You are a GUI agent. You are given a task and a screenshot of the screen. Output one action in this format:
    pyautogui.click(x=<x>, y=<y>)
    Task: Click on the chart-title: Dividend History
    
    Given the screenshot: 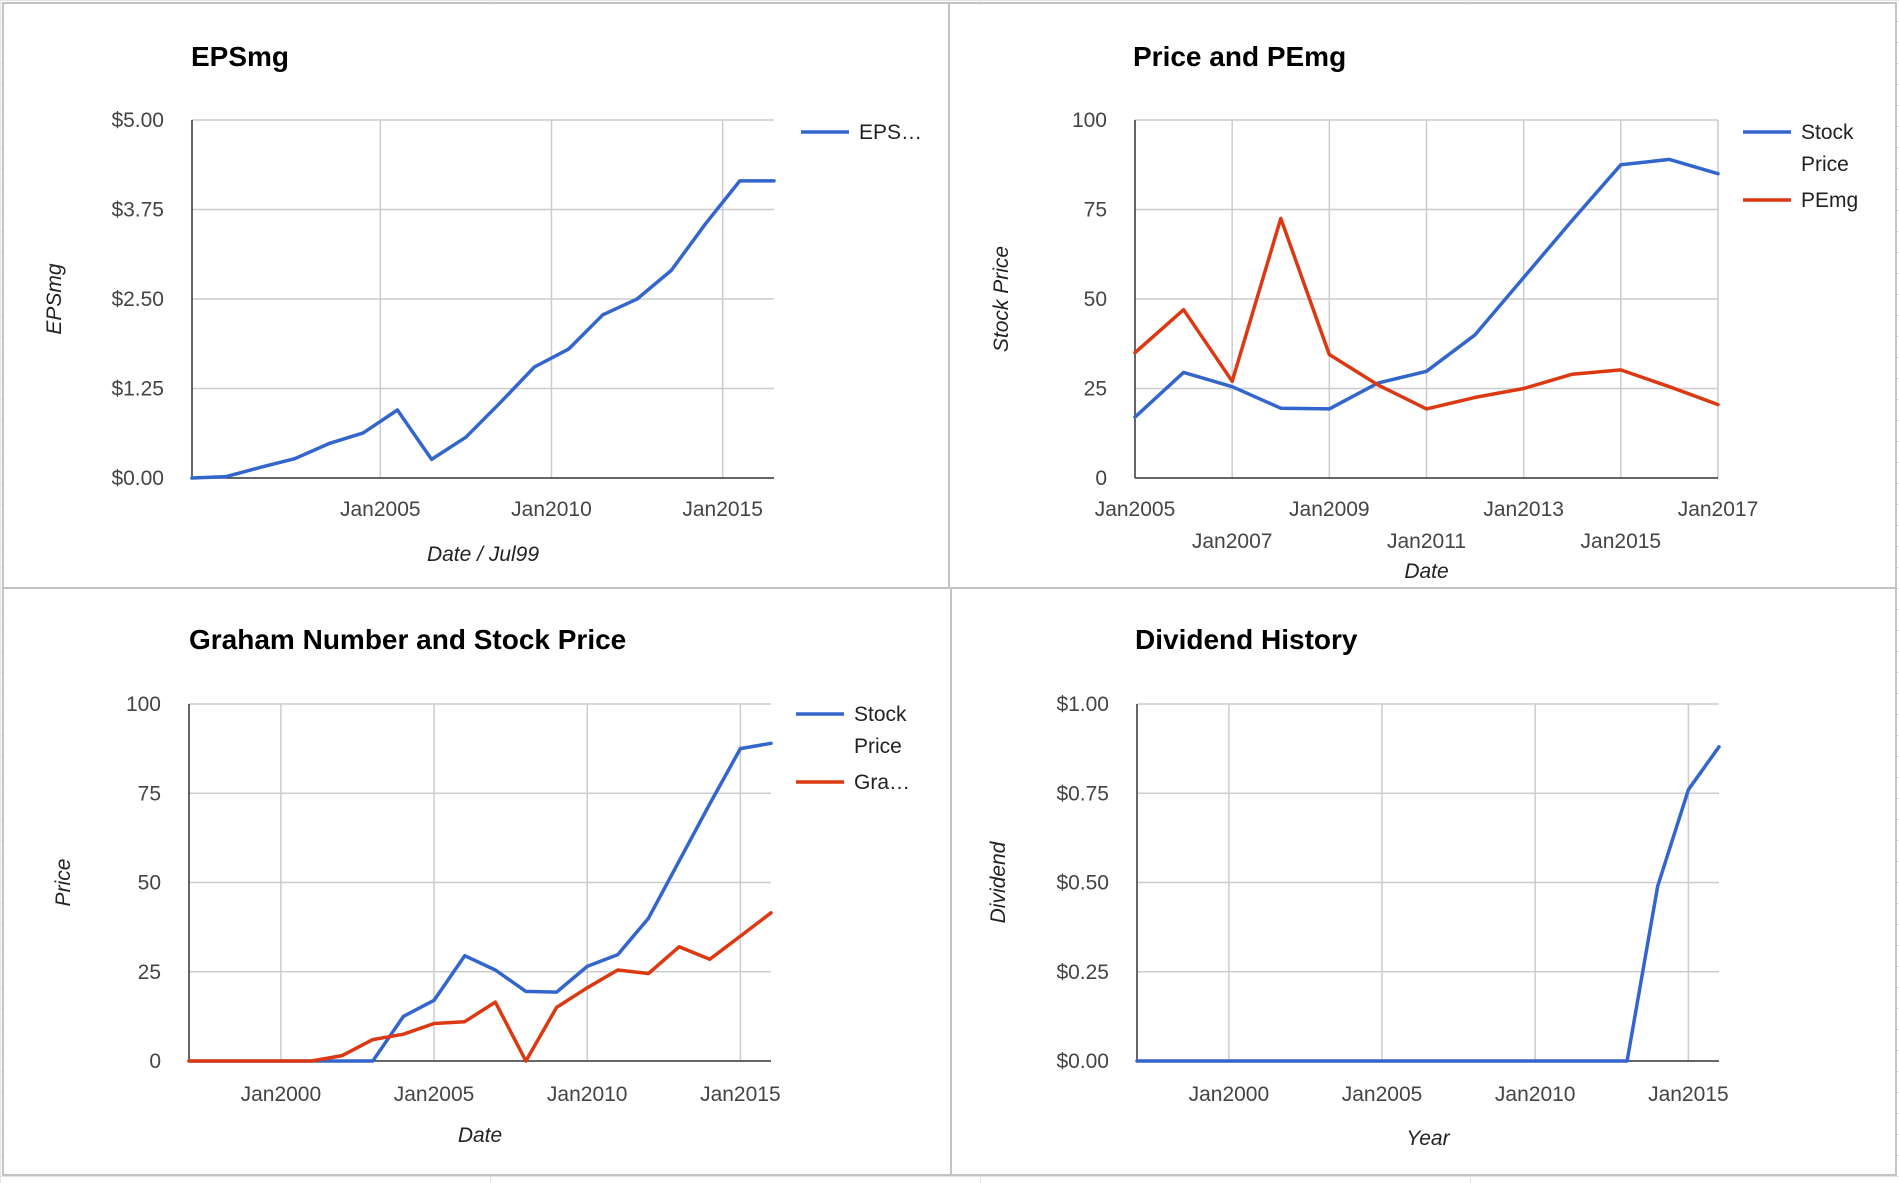 What is the action you would take?
    pyautogui.click(x=1246, y=639)
    